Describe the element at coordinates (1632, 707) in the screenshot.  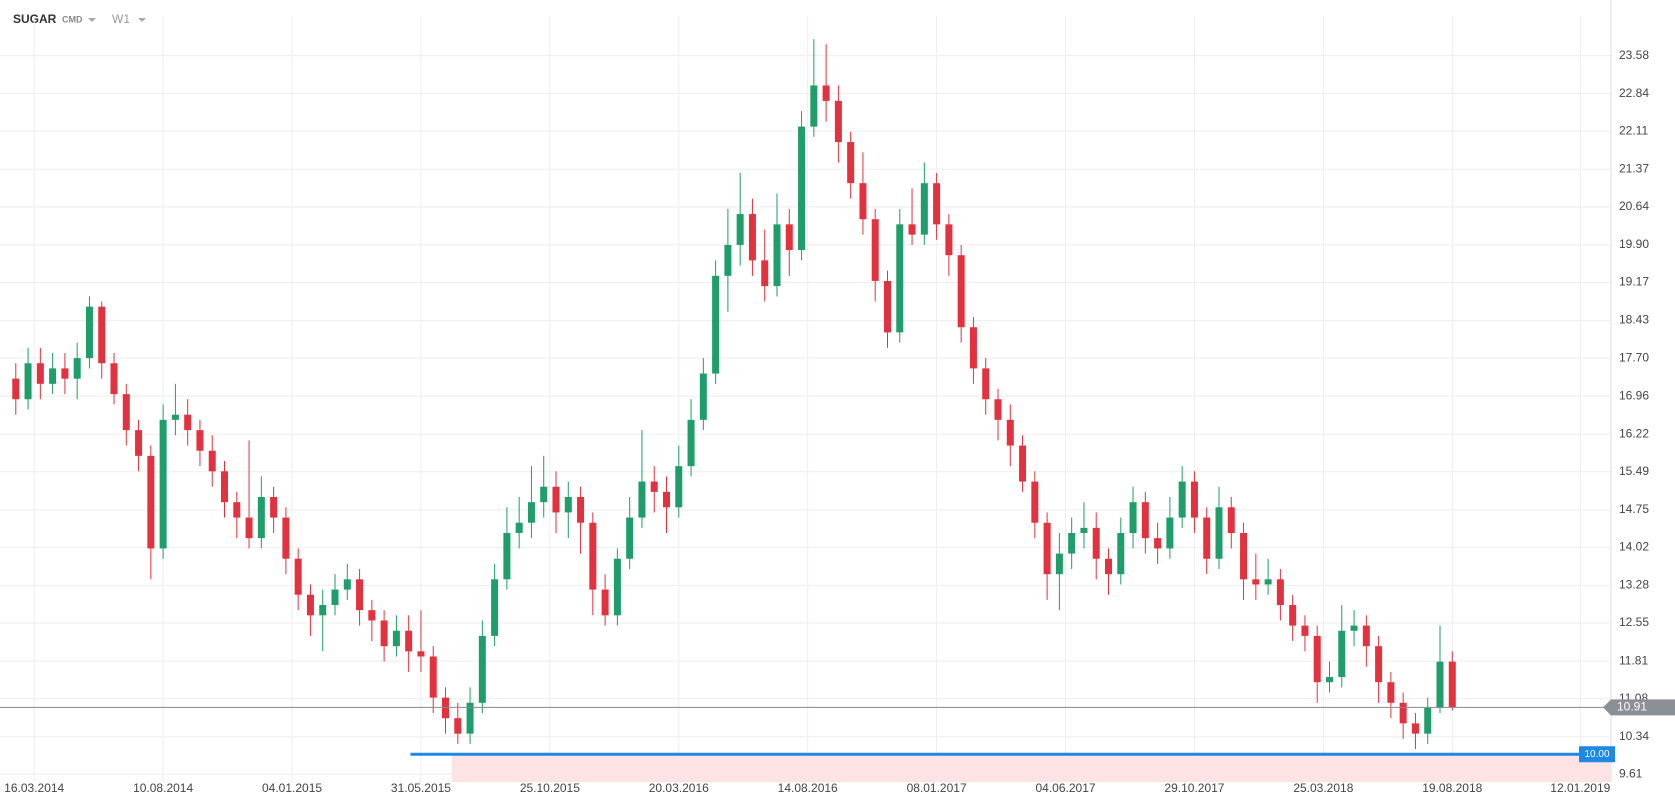
I see `last-price-label: 10.91` at that location.